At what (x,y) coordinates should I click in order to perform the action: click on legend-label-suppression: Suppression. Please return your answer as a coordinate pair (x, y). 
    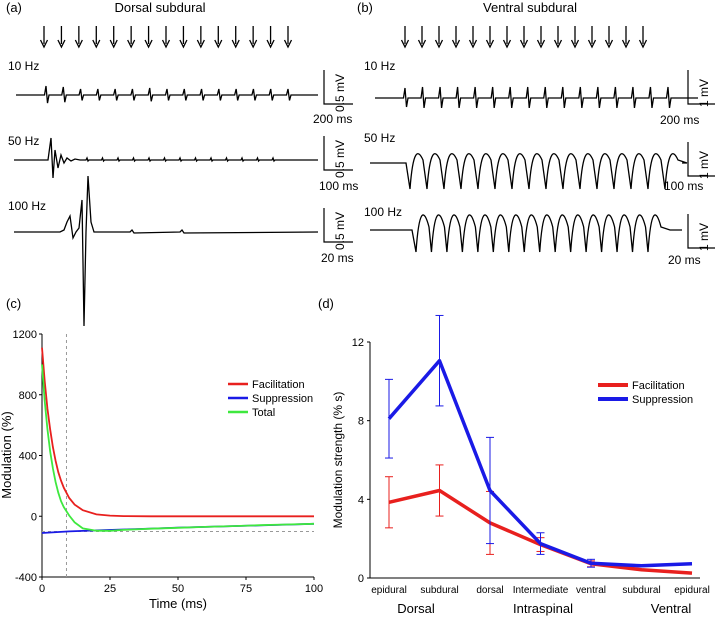
    Looking at the image, I should click on (282, 399).